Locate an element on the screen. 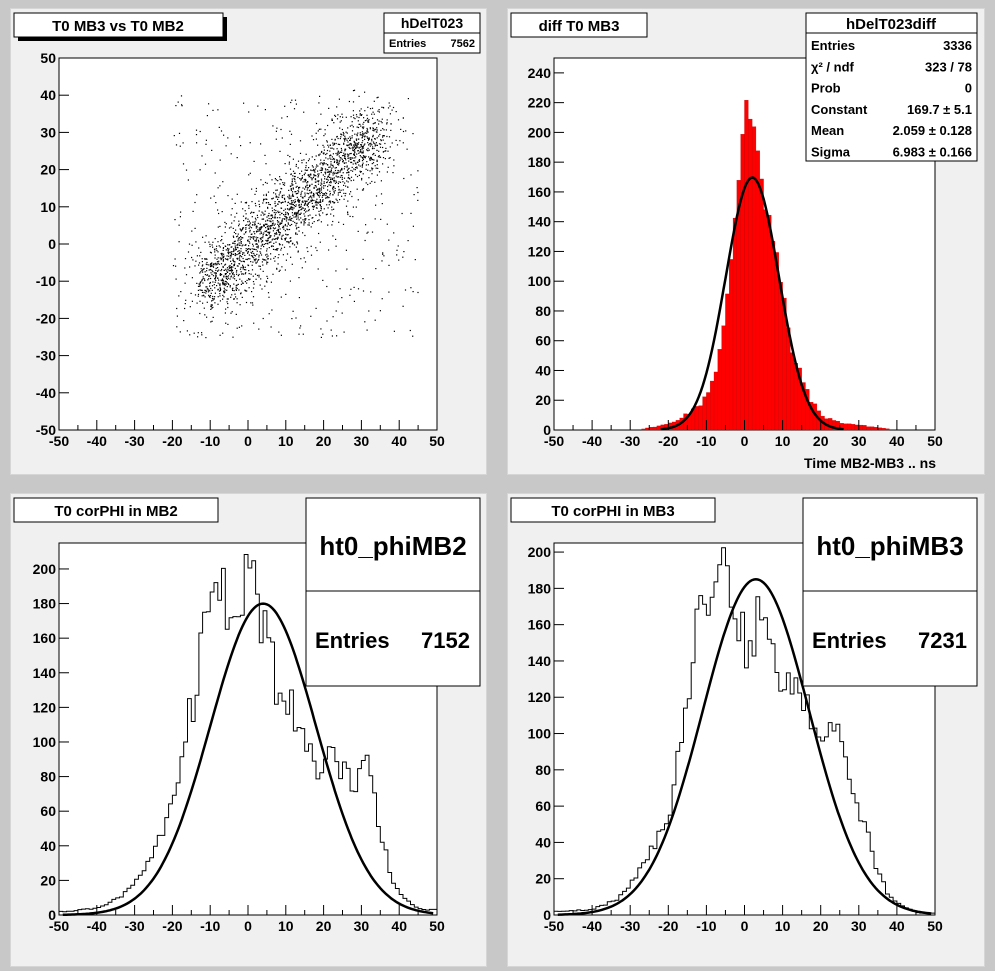  x-tick-label: -10 is located at coordinates (706, 926).